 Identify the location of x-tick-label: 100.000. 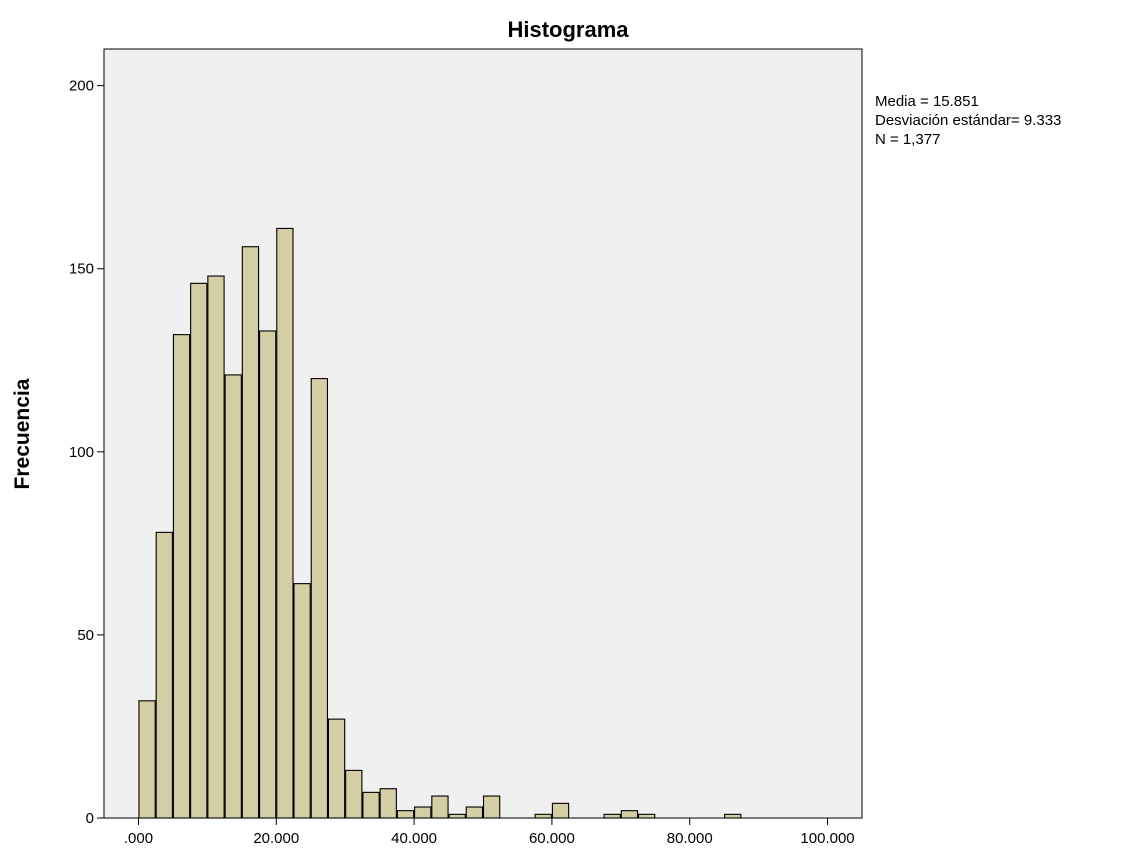
(827, 838).